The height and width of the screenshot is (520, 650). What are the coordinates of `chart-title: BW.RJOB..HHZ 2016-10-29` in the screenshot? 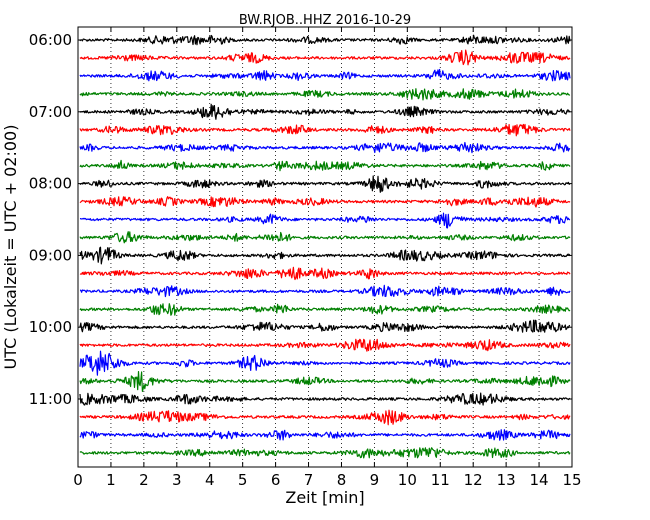 It's located at (325, 20).